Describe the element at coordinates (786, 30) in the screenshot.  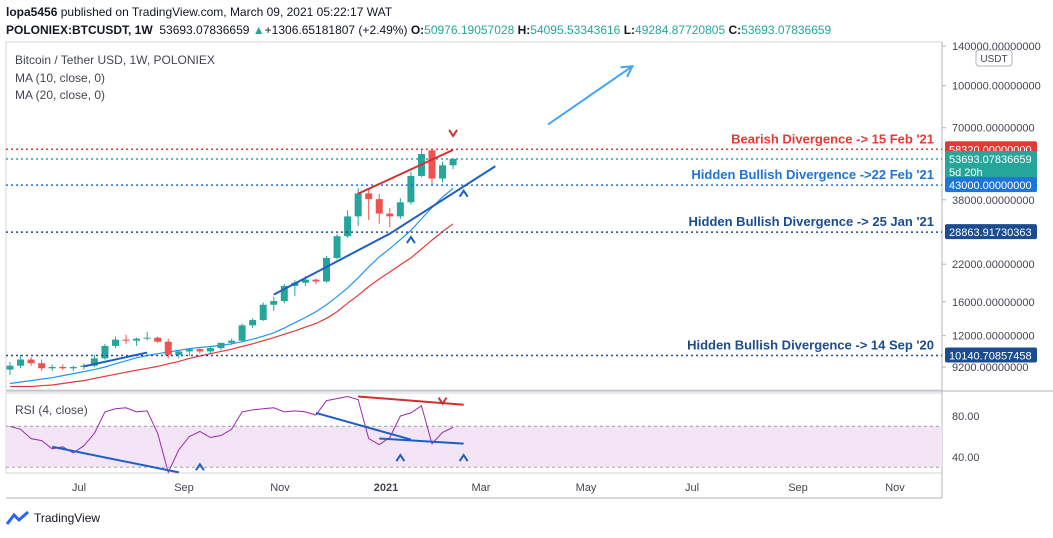
I see `close-value: 53693.07836659` at that location.